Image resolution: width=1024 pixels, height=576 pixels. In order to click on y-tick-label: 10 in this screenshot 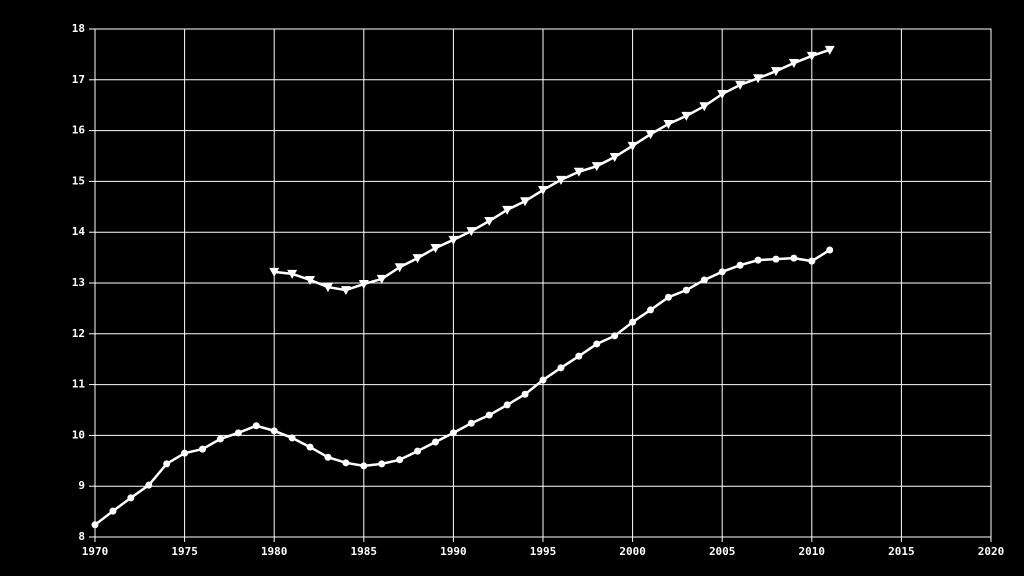, I will do `click(78, 434)`.